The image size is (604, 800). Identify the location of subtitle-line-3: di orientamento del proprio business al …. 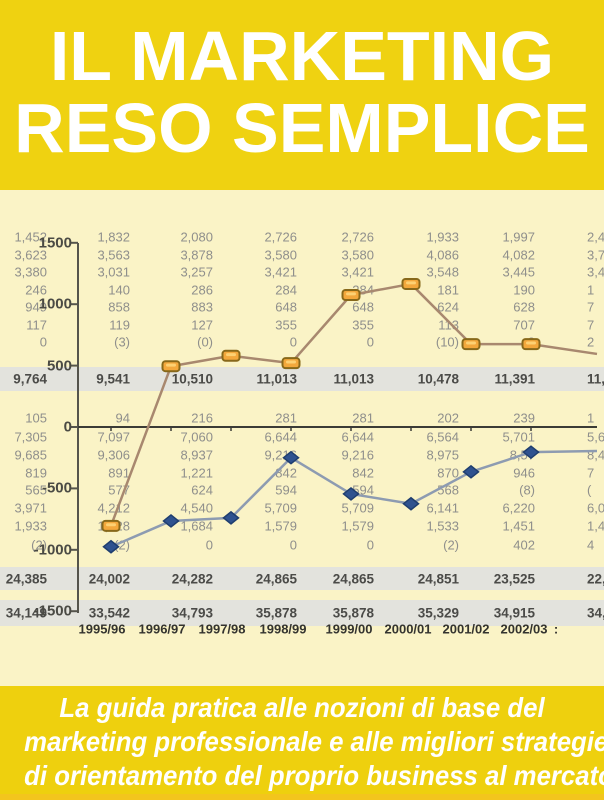
(314, 775).